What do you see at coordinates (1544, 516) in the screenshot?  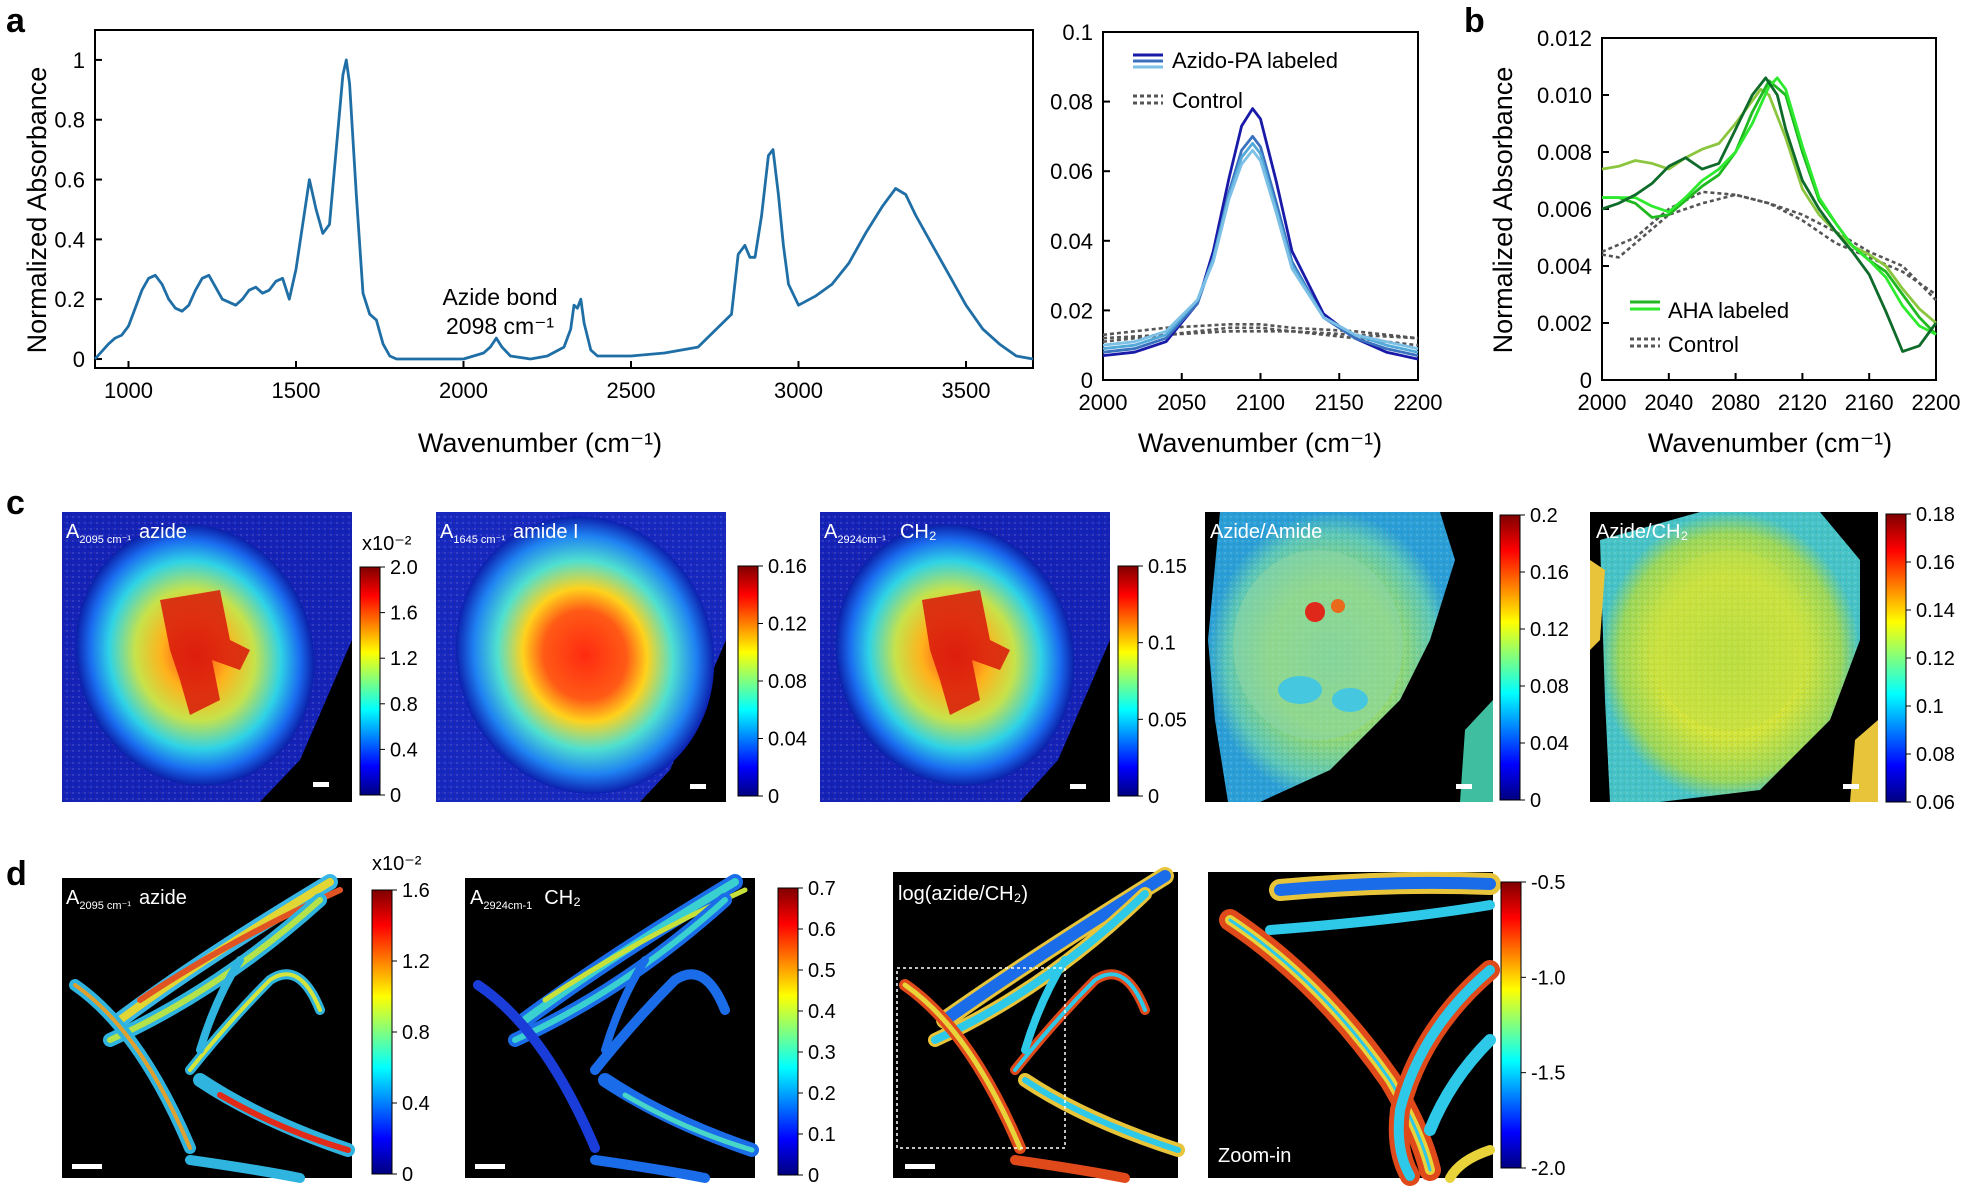 I see `colorbar-tick-label: 0.2` at bounding box center [1544, 516].